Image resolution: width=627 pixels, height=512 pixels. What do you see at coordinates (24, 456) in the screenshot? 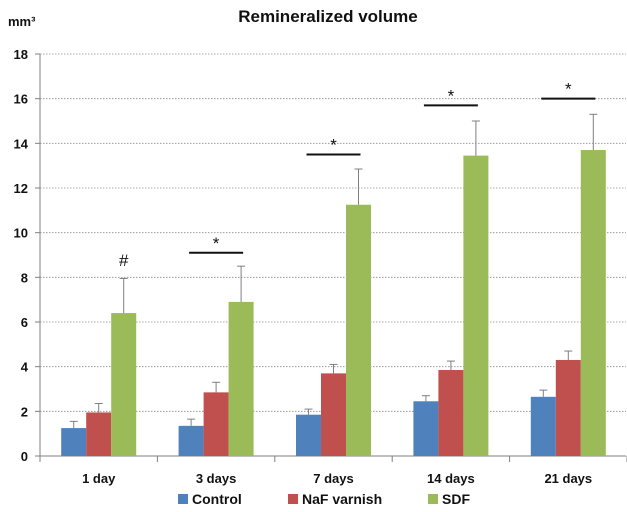
I see `y-tick-label: 0` at bounding box center [24, 456].